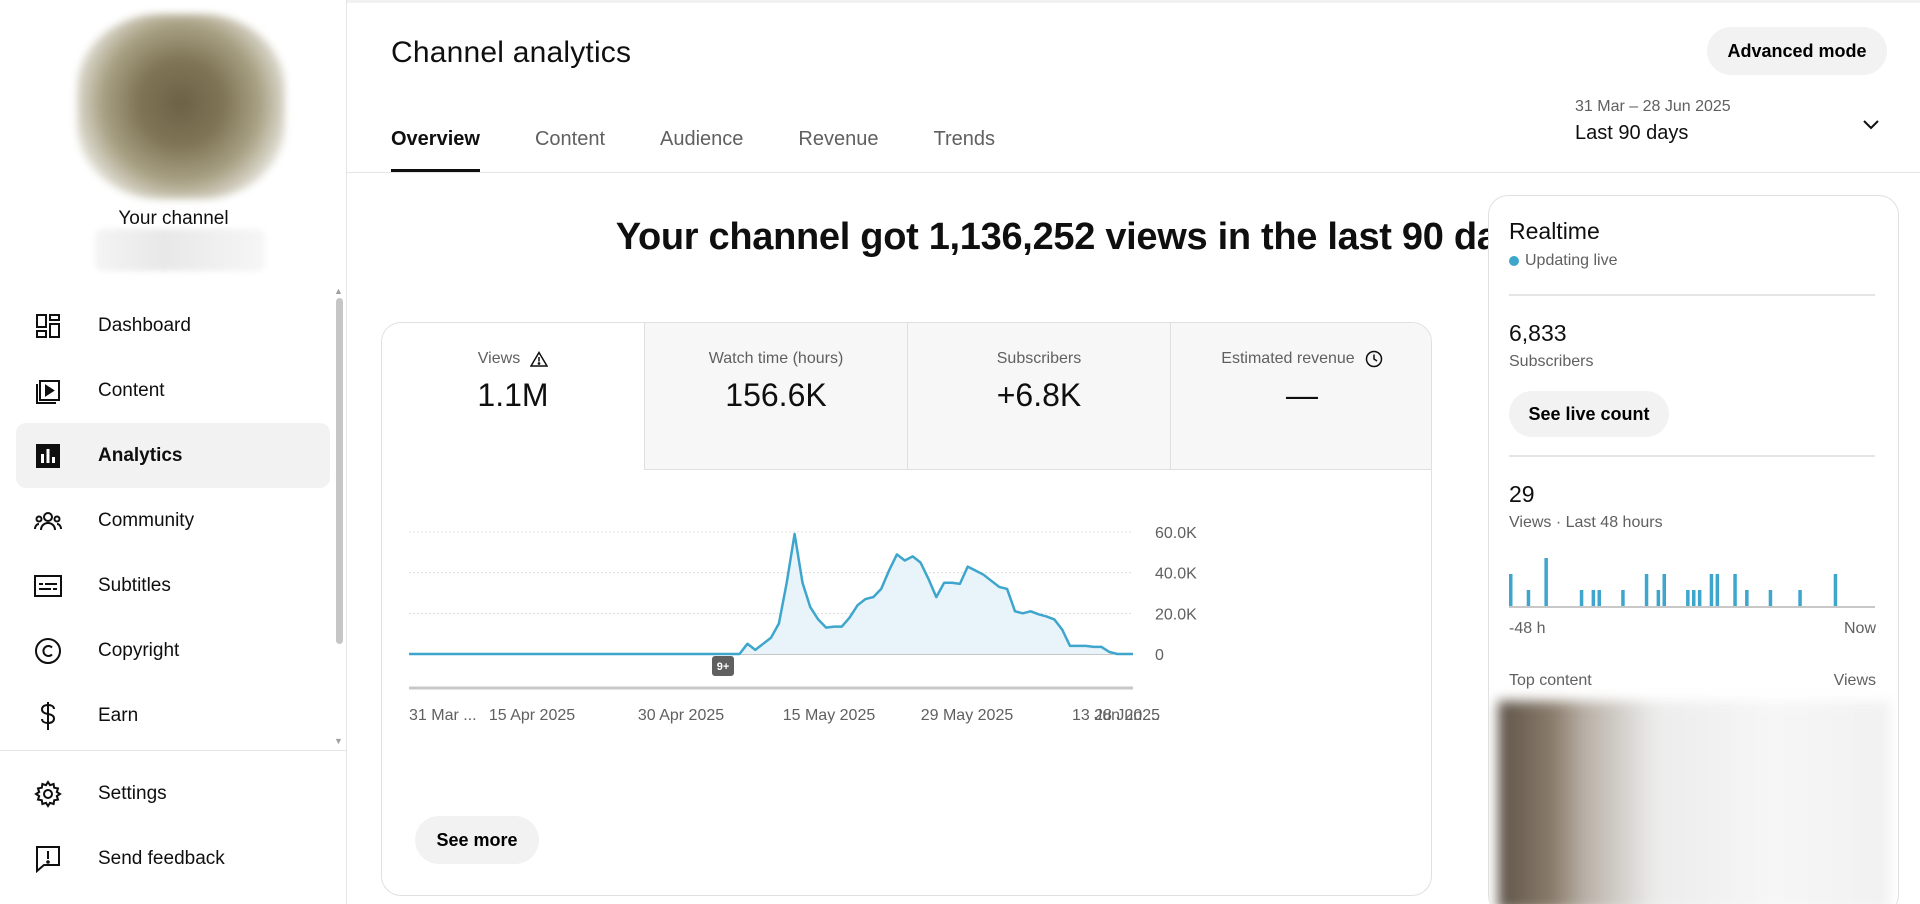 This screenshot has height=904, width=1920. Describe the element at coordinates (1694, 802) in the screenshot. I see `top-content-thumbnail` at that location.